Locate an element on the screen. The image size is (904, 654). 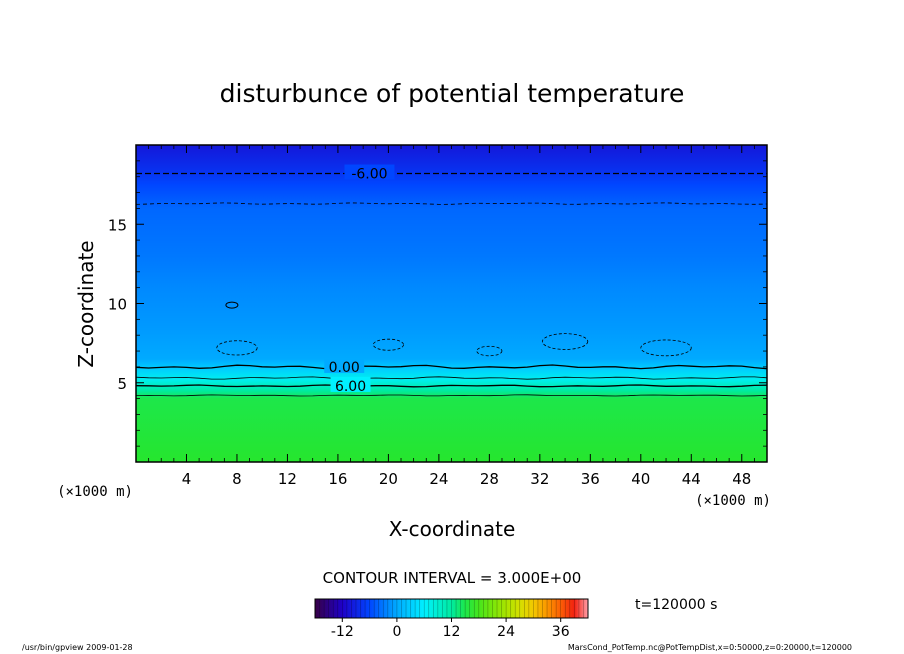
contour-label-0: -6.00 is located at coordinates (369, 175).